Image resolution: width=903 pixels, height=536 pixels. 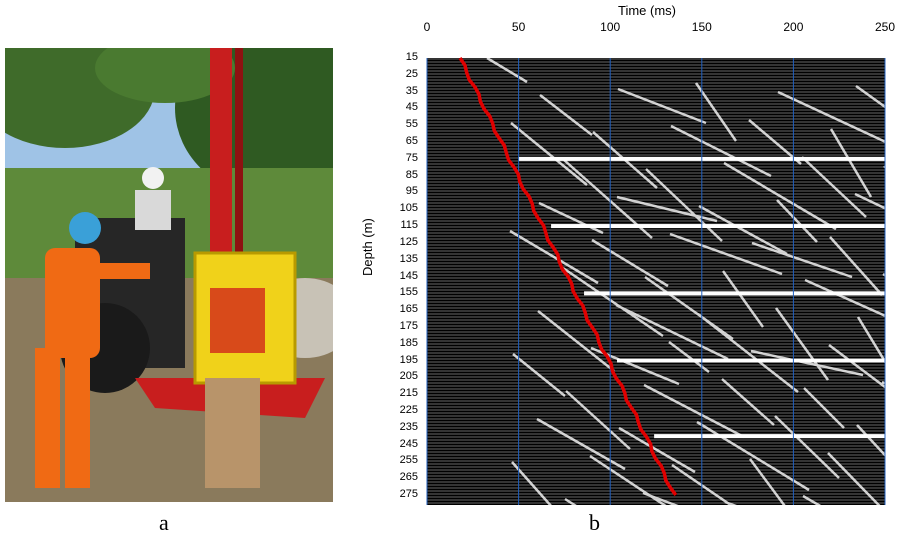 I want to click on y-tick-label: 255, so click(x=408, y=460).